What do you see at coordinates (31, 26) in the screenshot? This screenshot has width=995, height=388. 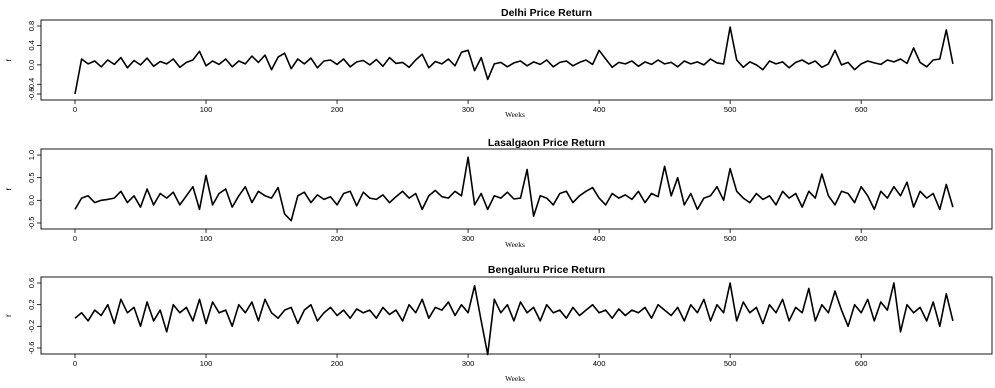 I see `y-tick-label: 0.8` at bounding box center [31, 26].